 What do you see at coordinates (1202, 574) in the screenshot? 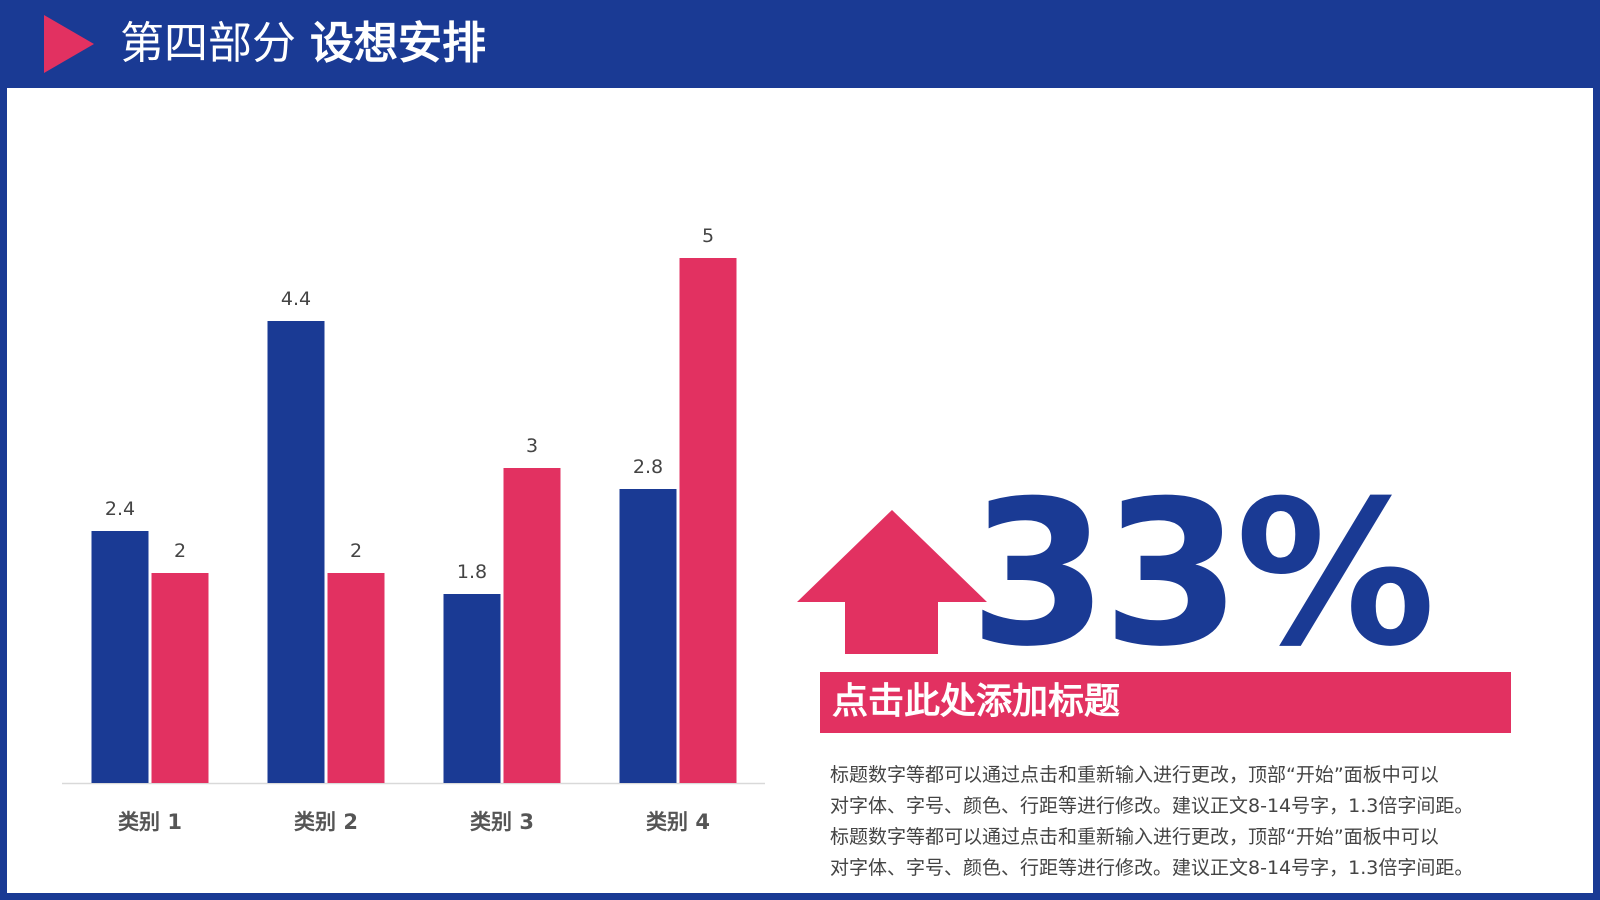
I see `highlight-percentage: 33%` at bounding box center [1202, 574].